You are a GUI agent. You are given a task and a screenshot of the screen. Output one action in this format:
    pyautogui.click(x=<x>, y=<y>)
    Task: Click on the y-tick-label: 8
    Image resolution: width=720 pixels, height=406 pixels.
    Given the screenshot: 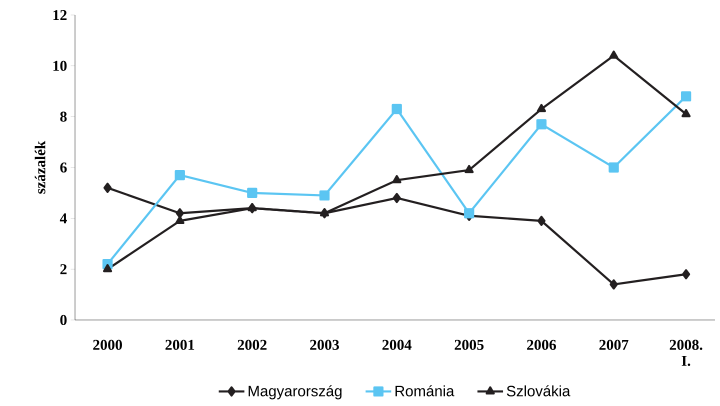 What is the action you would take?
    pyautogui.click(x=63, y=117)
    